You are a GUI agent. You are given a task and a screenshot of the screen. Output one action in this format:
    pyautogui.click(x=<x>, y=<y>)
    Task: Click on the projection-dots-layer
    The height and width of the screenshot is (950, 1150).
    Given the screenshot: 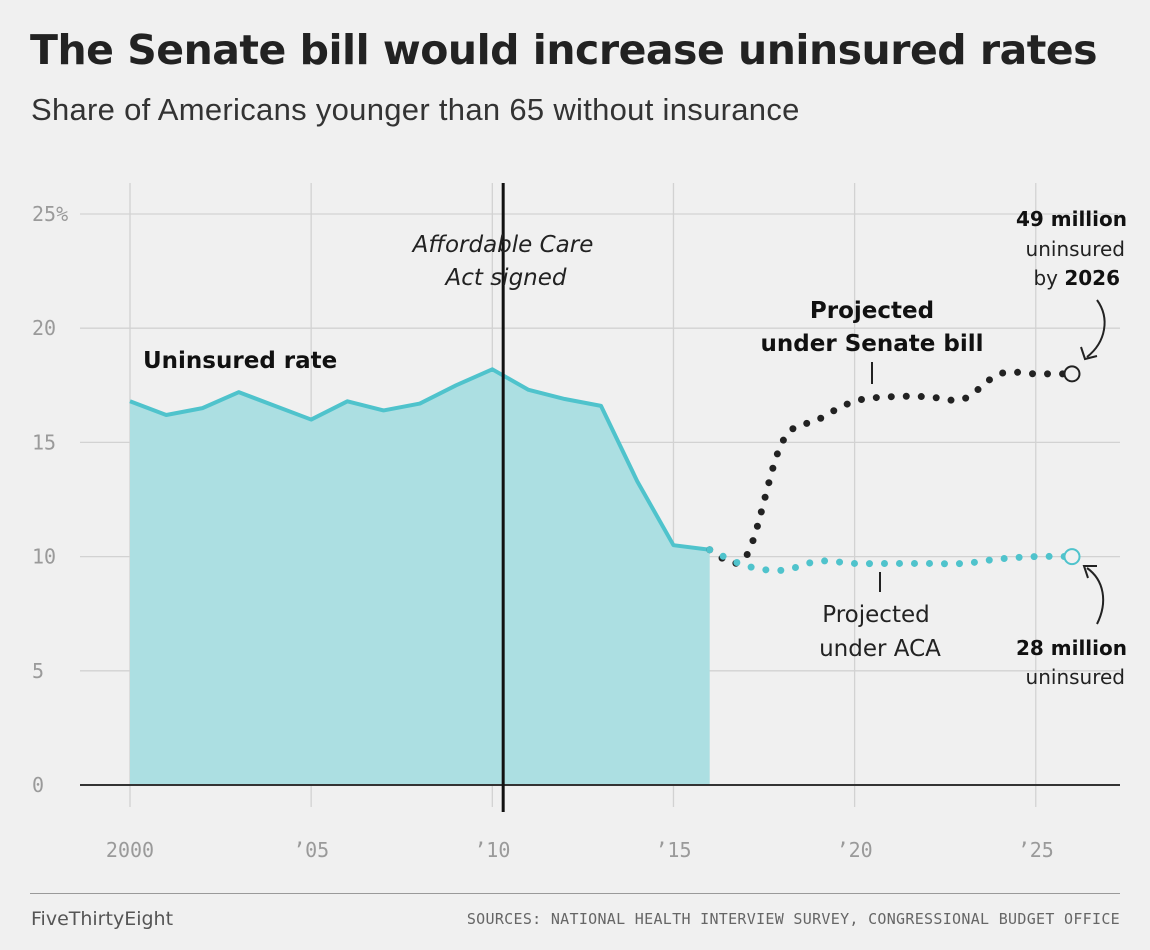 What is the action you would take?
    pyautogui.click(x=893, y=469)
    